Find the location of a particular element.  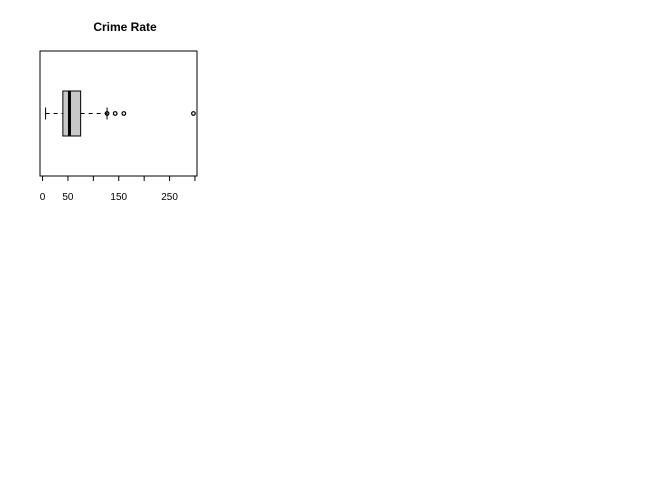

iqr-box is located at coordinates (72, 113).